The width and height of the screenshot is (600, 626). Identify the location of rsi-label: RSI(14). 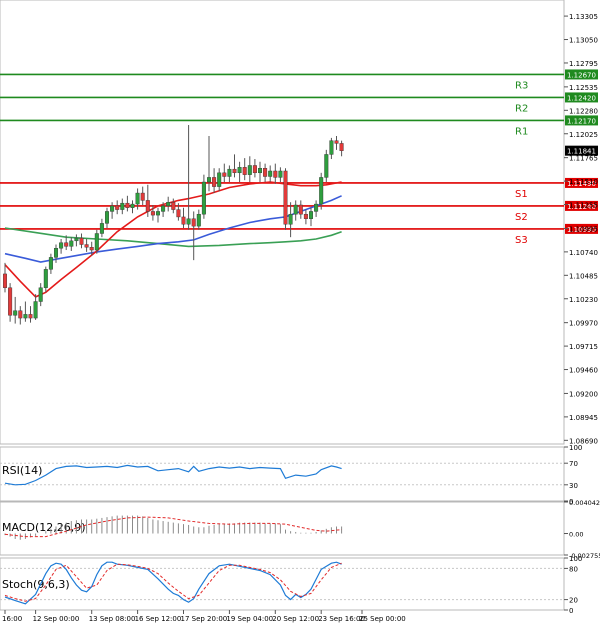
(22, 470).